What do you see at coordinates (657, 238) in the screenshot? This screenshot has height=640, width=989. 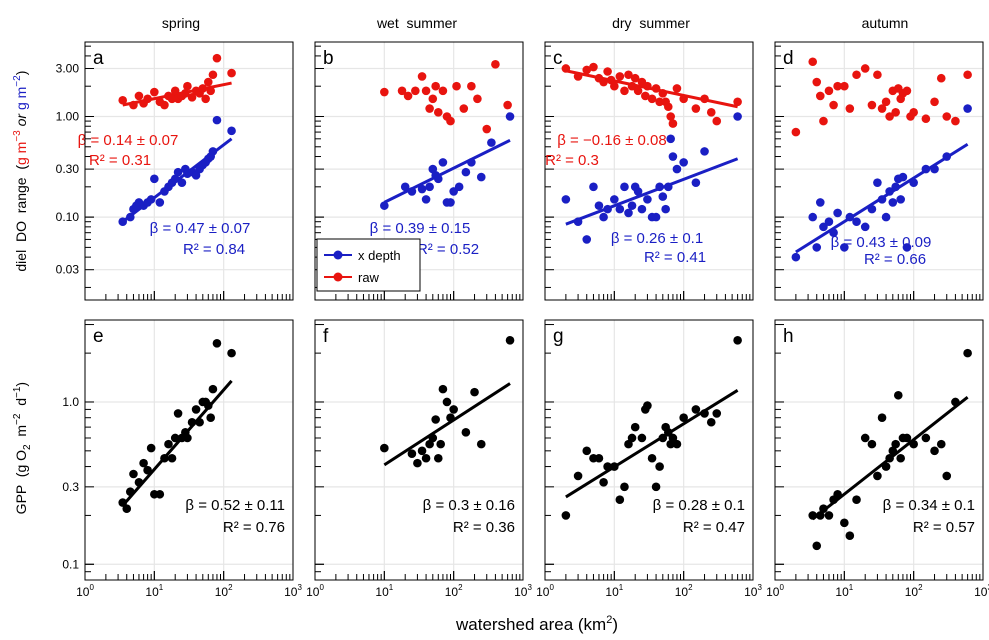 I see `stat-annotation: β = 0.26 ± 0.1` at bounding box center [657, 238].